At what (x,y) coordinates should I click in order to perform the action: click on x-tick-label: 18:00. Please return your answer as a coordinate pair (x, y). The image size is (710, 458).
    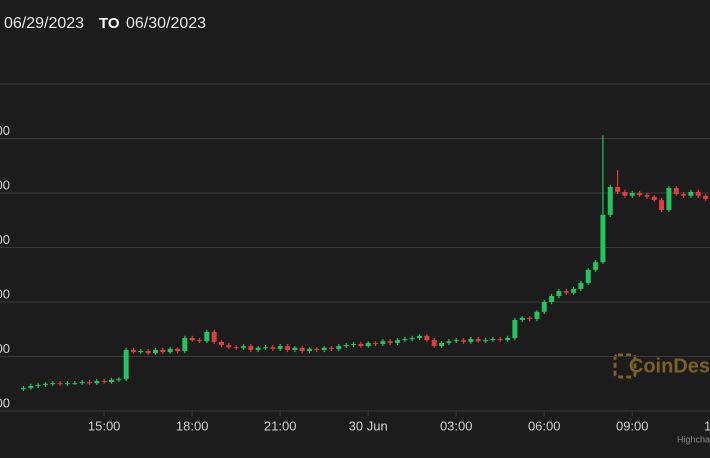
    Looking at the image, I should click on (192, 425).